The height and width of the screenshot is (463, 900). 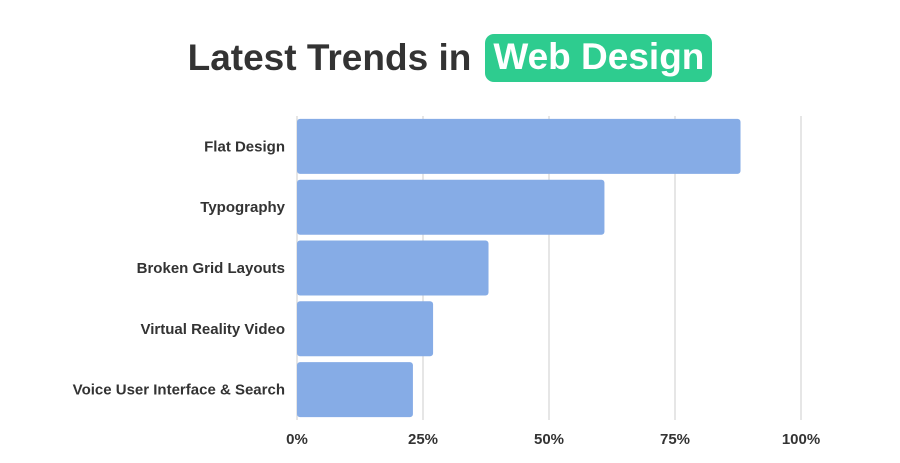 What do you see at coordinates (599, 58) in the screenshot?
I see `chart-title-highlight: Web Design` at bounding box center [599, 58].